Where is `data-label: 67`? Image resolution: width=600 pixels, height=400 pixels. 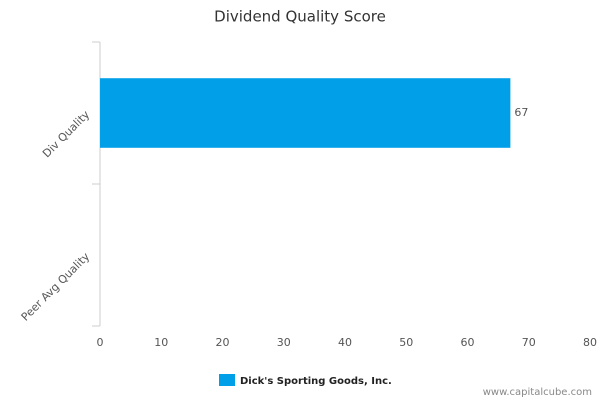 data-label: 67 is located at coordinates (521, 112).